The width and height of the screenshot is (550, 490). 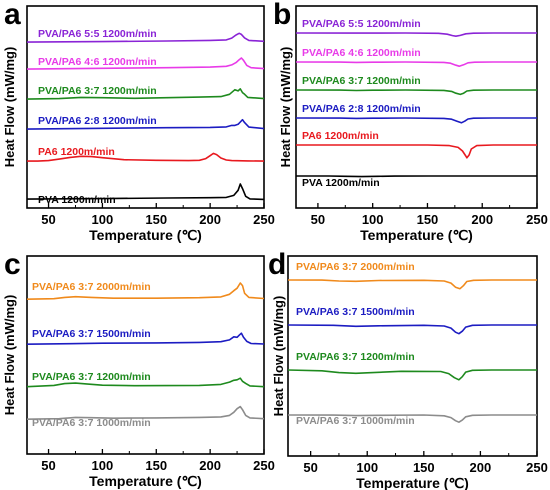 I want to click on panel-letter: a, so click(x=12, y=15).